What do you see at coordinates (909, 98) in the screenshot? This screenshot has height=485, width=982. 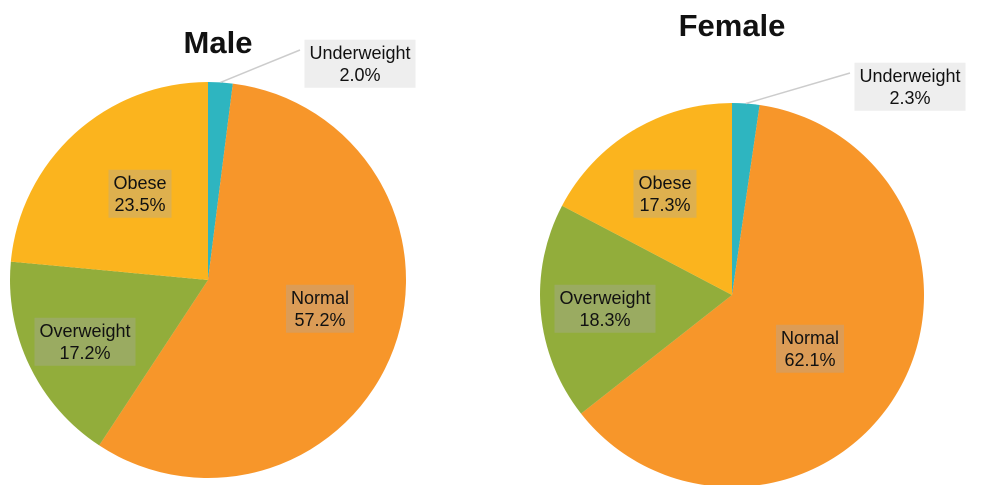 I see `value-label: 2.3%` at bounding box center [909, 98].